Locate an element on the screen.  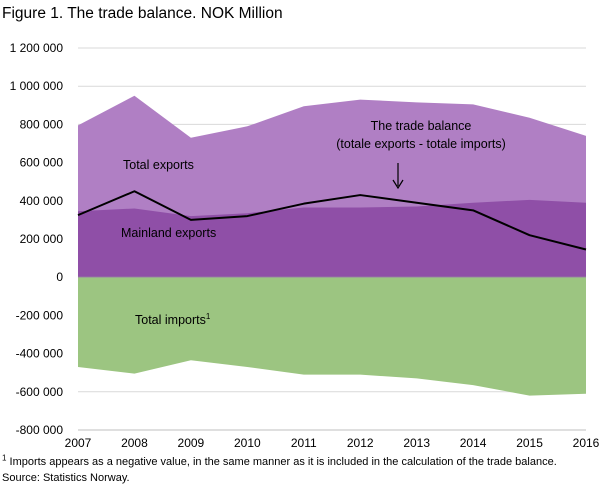
y-tick-label: -800 000 is located at coordinates (40, 430).